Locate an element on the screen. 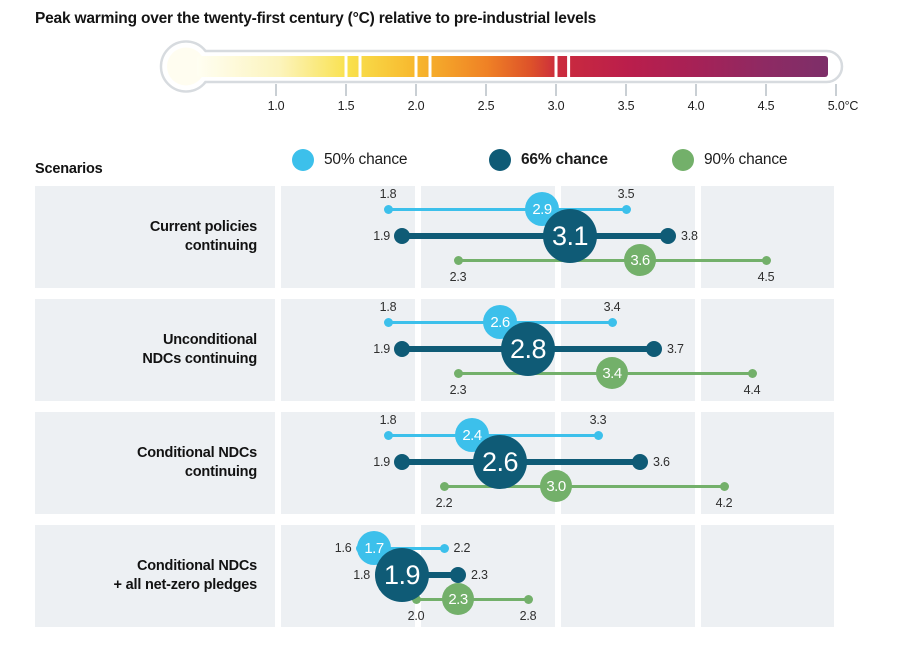  range-mid-bubble: 3.6 is located at coordinates (640, 260).